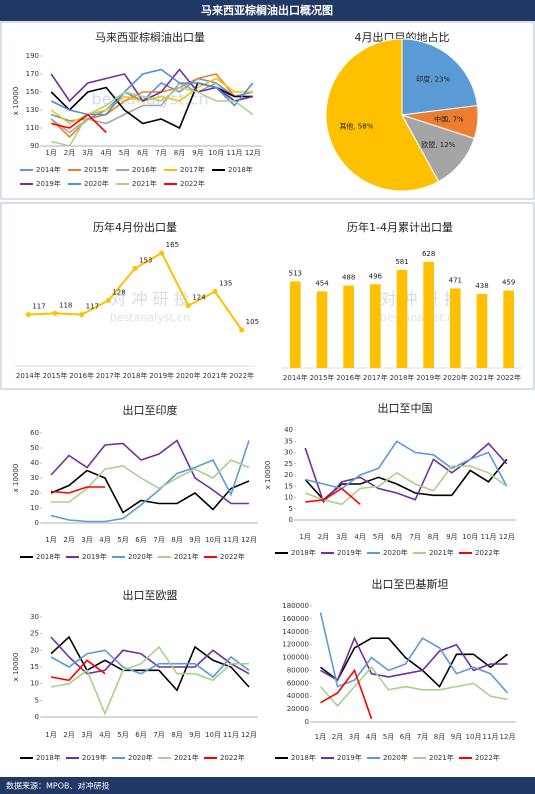 This screenshot has height=794, width=535. Describe the element at coordinates (433, 79) in the screenshot. I see `data-label: 印度, 23%` at that location.